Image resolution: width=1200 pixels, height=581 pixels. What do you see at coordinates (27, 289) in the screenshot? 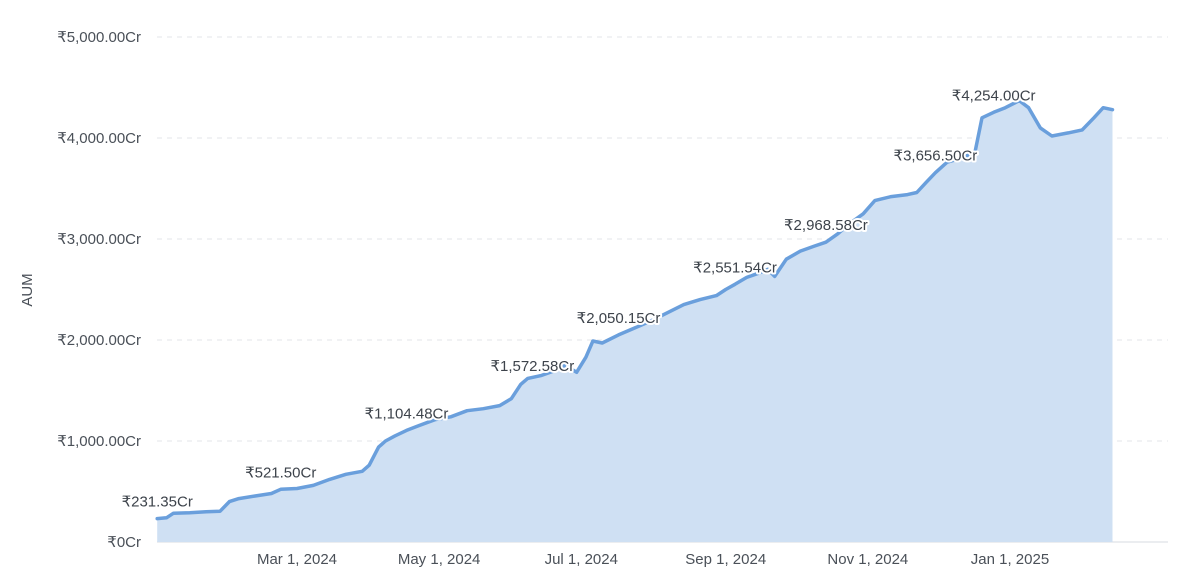
I see `y-axis-title: AUM` at bounding box center [27, 289].